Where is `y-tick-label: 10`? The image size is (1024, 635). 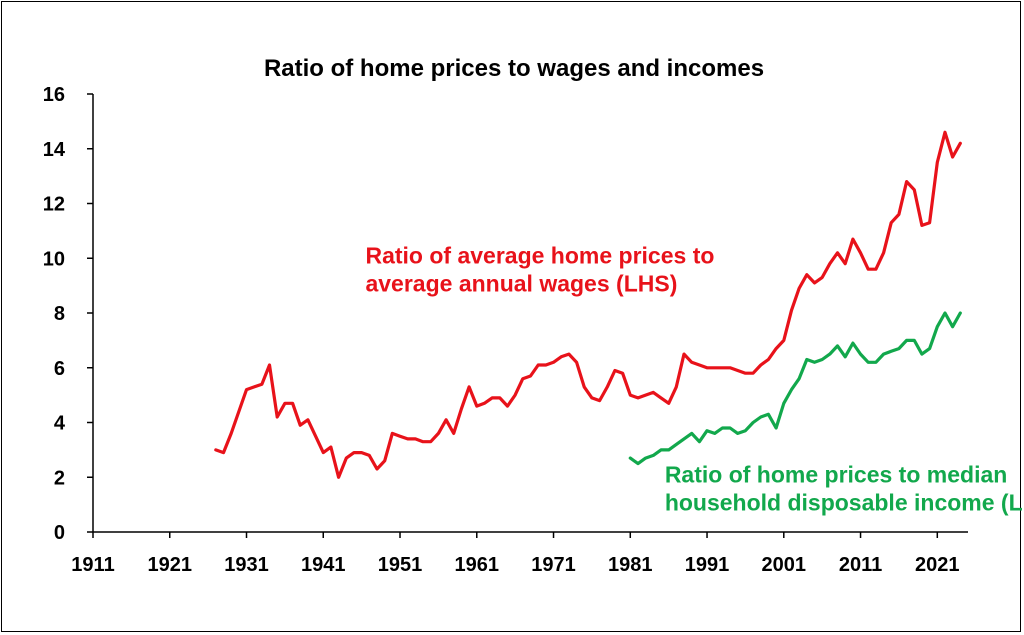 y-tick-label: 10 is located at coordinates (54, 259).